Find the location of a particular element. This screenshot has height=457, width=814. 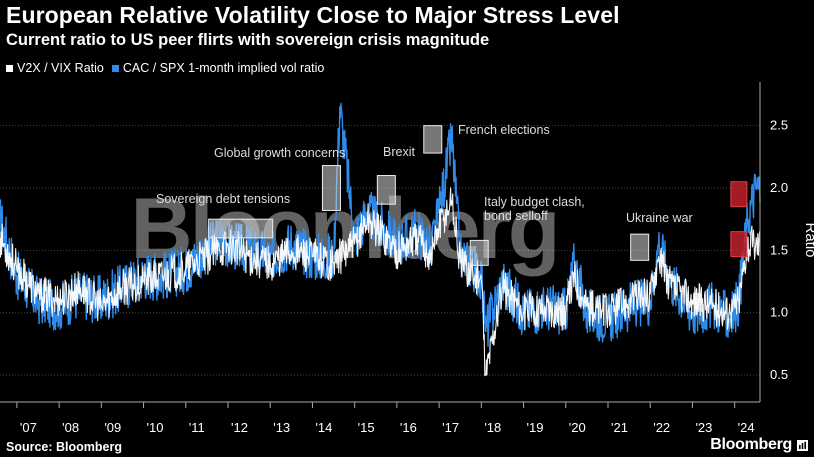

y-axis-title: Ratio is located at coordinates (808, 239).